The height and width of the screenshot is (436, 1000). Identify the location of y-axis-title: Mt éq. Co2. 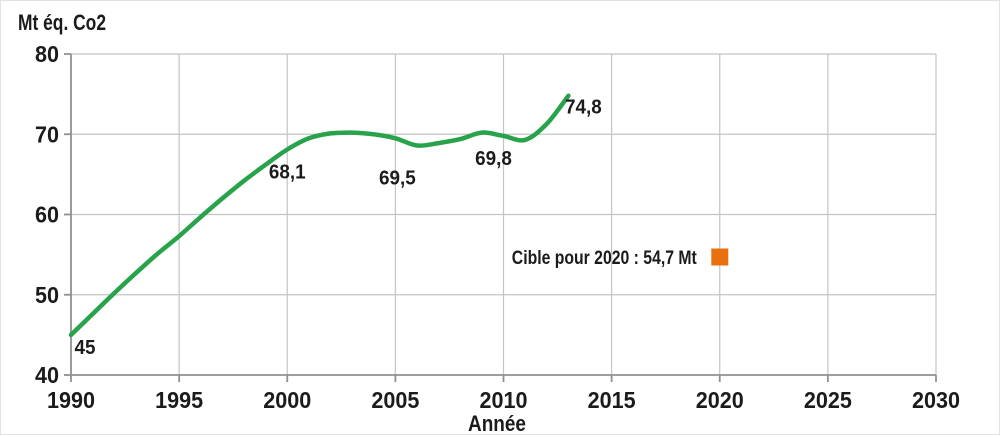
(62, 22).